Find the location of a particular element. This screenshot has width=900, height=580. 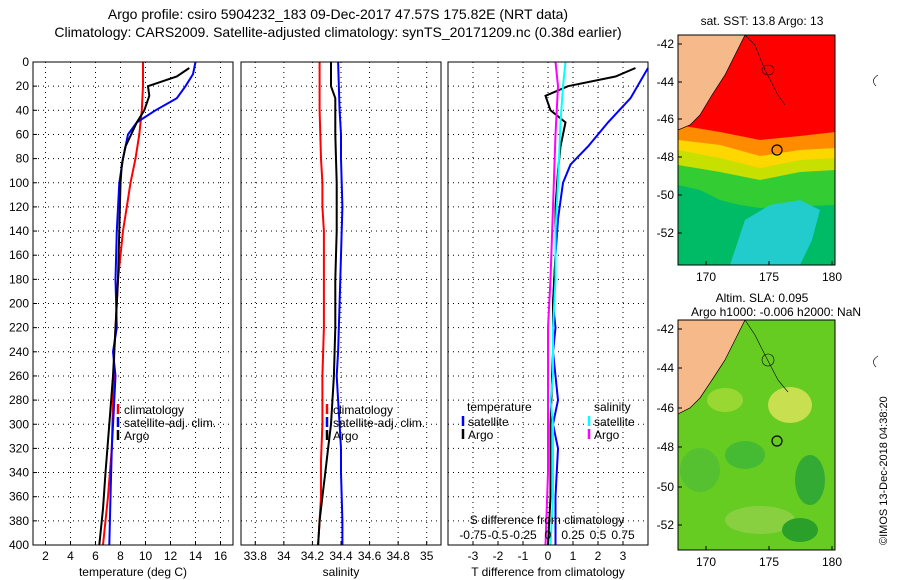

secondary-tick-label: -0.25 is located at coordinates (523, 535).